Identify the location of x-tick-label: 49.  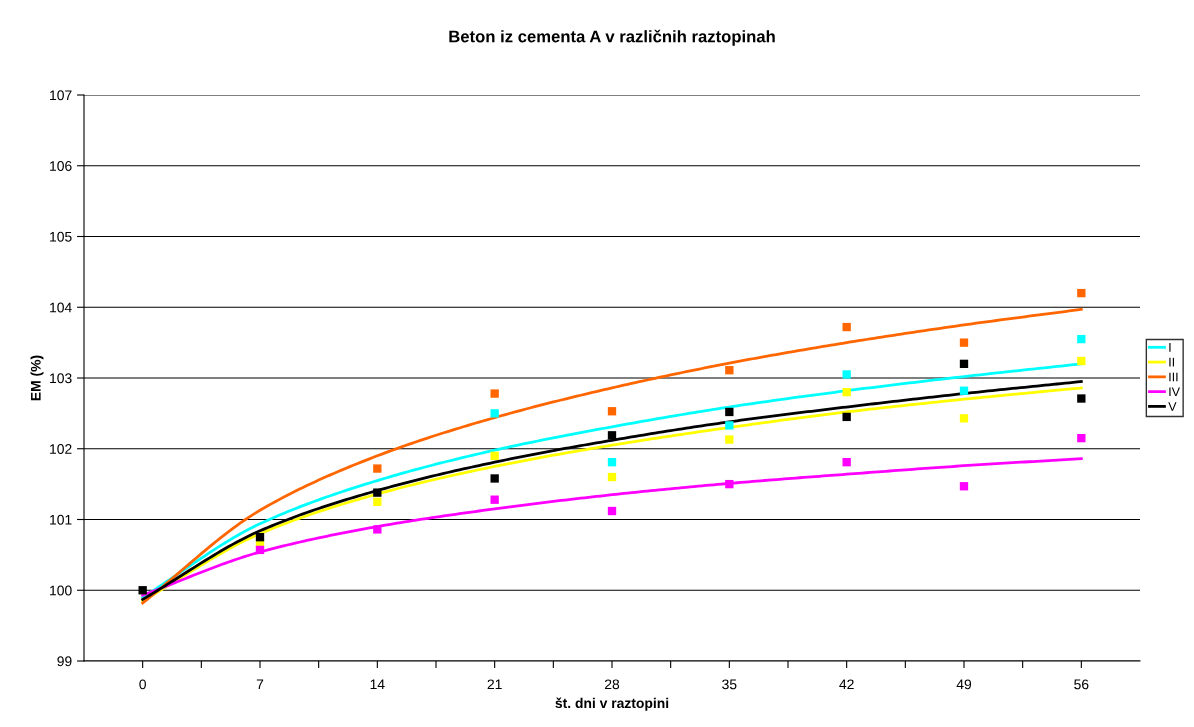
(964, 684).